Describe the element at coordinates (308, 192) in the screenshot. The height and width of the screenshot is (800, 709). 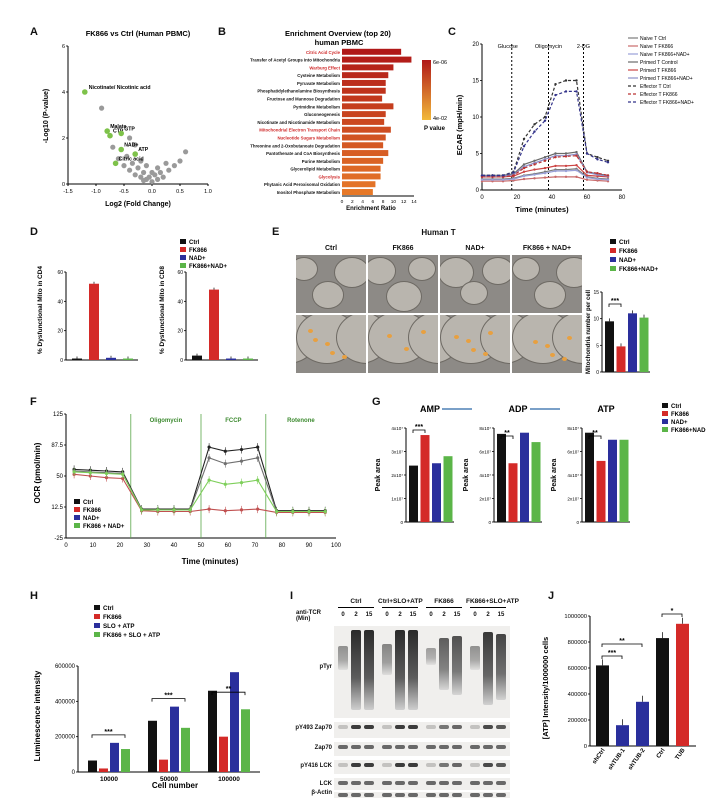
I see `category-label: Inositol Phosphate Metabolism` at that location.